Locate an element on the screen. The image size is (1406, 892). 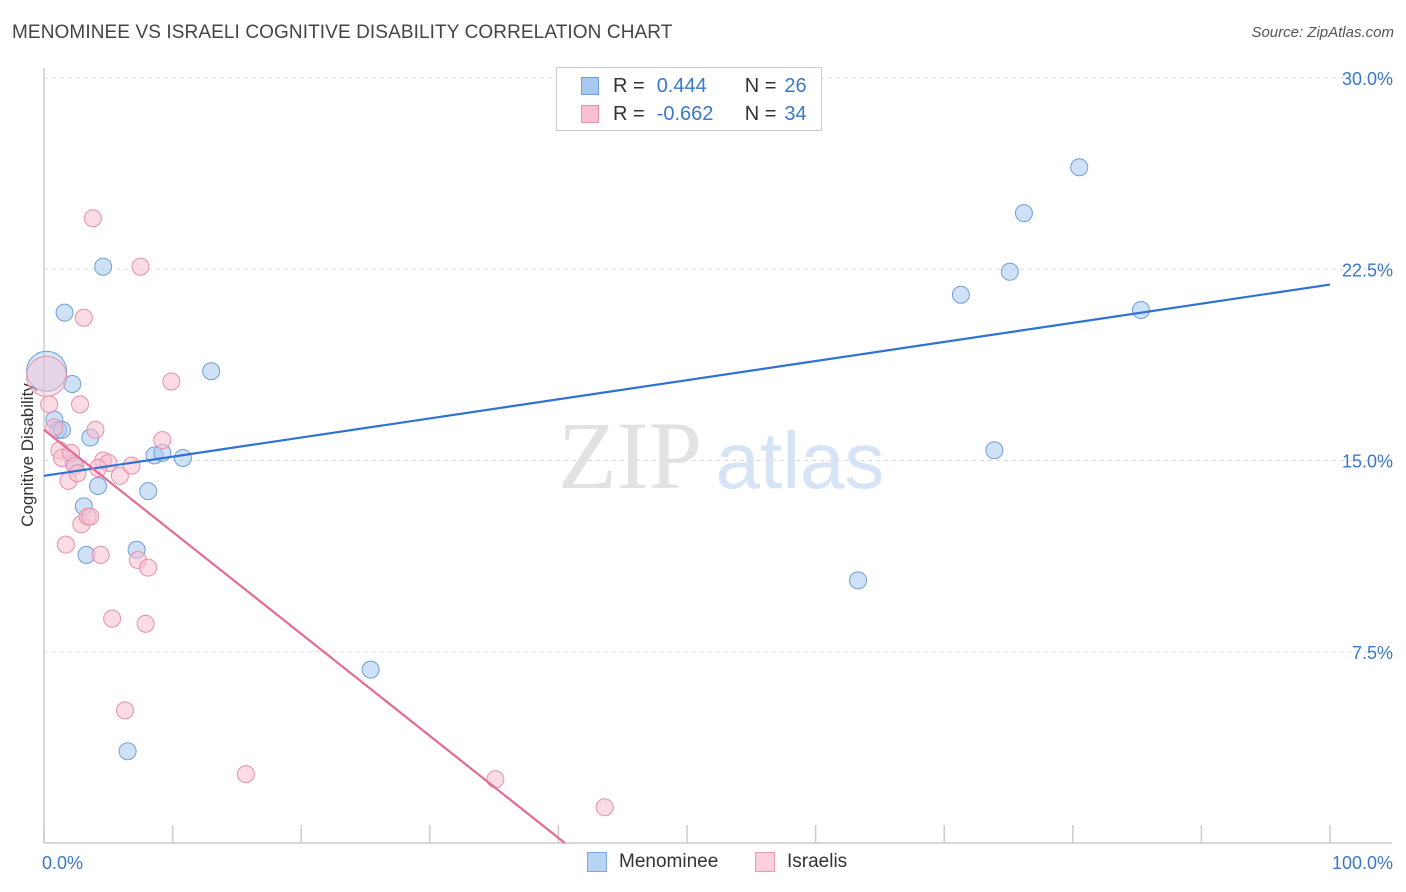
stats-swatch-israelis is located at coordinates (590, 114).